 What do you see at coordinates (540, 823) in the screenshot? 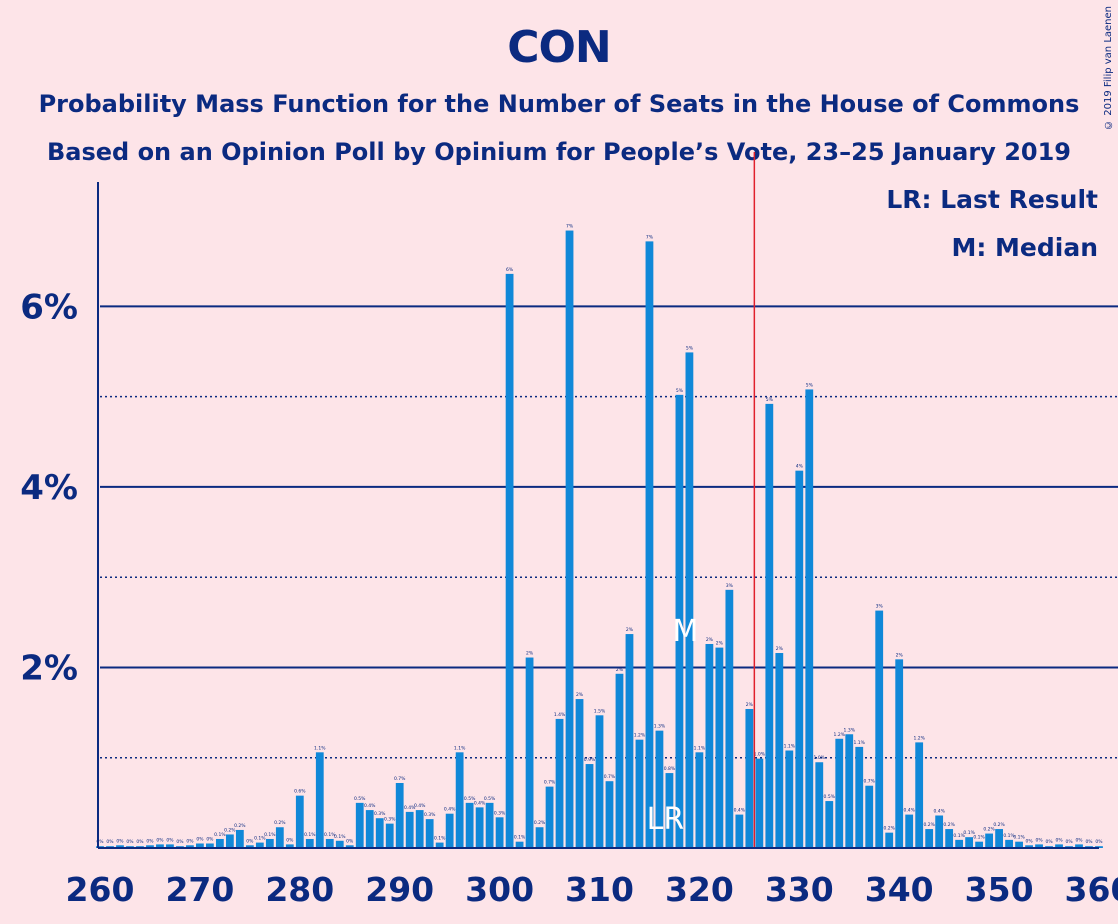
I see `bar-label-304: 0.2%` at bounding box center [540, 823].